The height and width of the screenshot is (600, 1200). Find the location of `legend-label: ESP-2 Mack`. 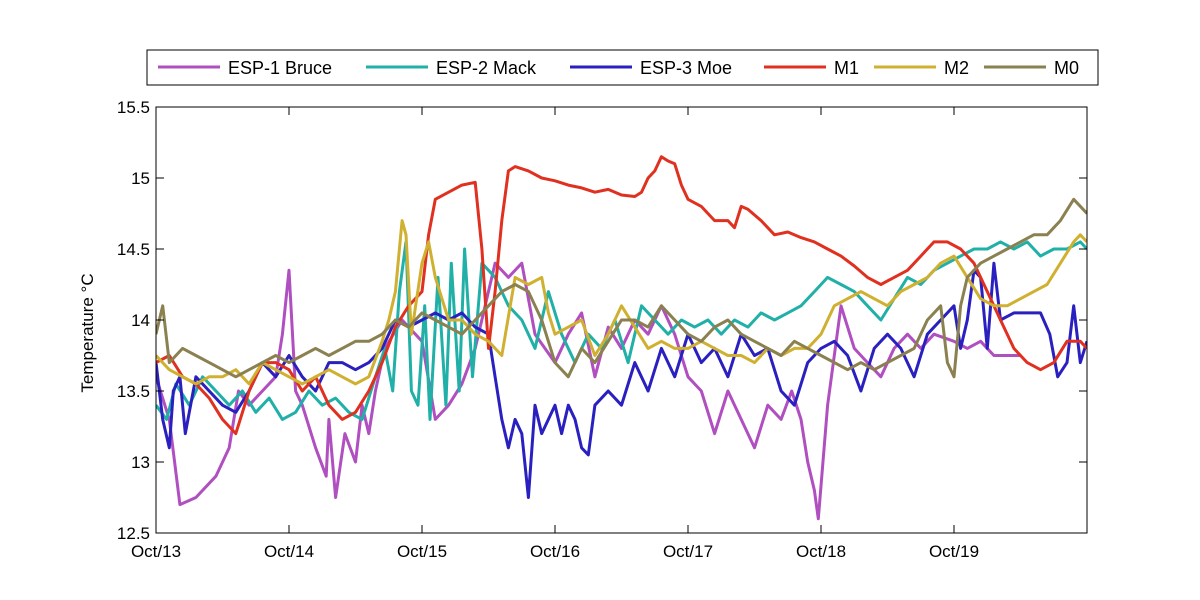

legend-label: ESP-2 Mack is located at coordinates (486, 68).